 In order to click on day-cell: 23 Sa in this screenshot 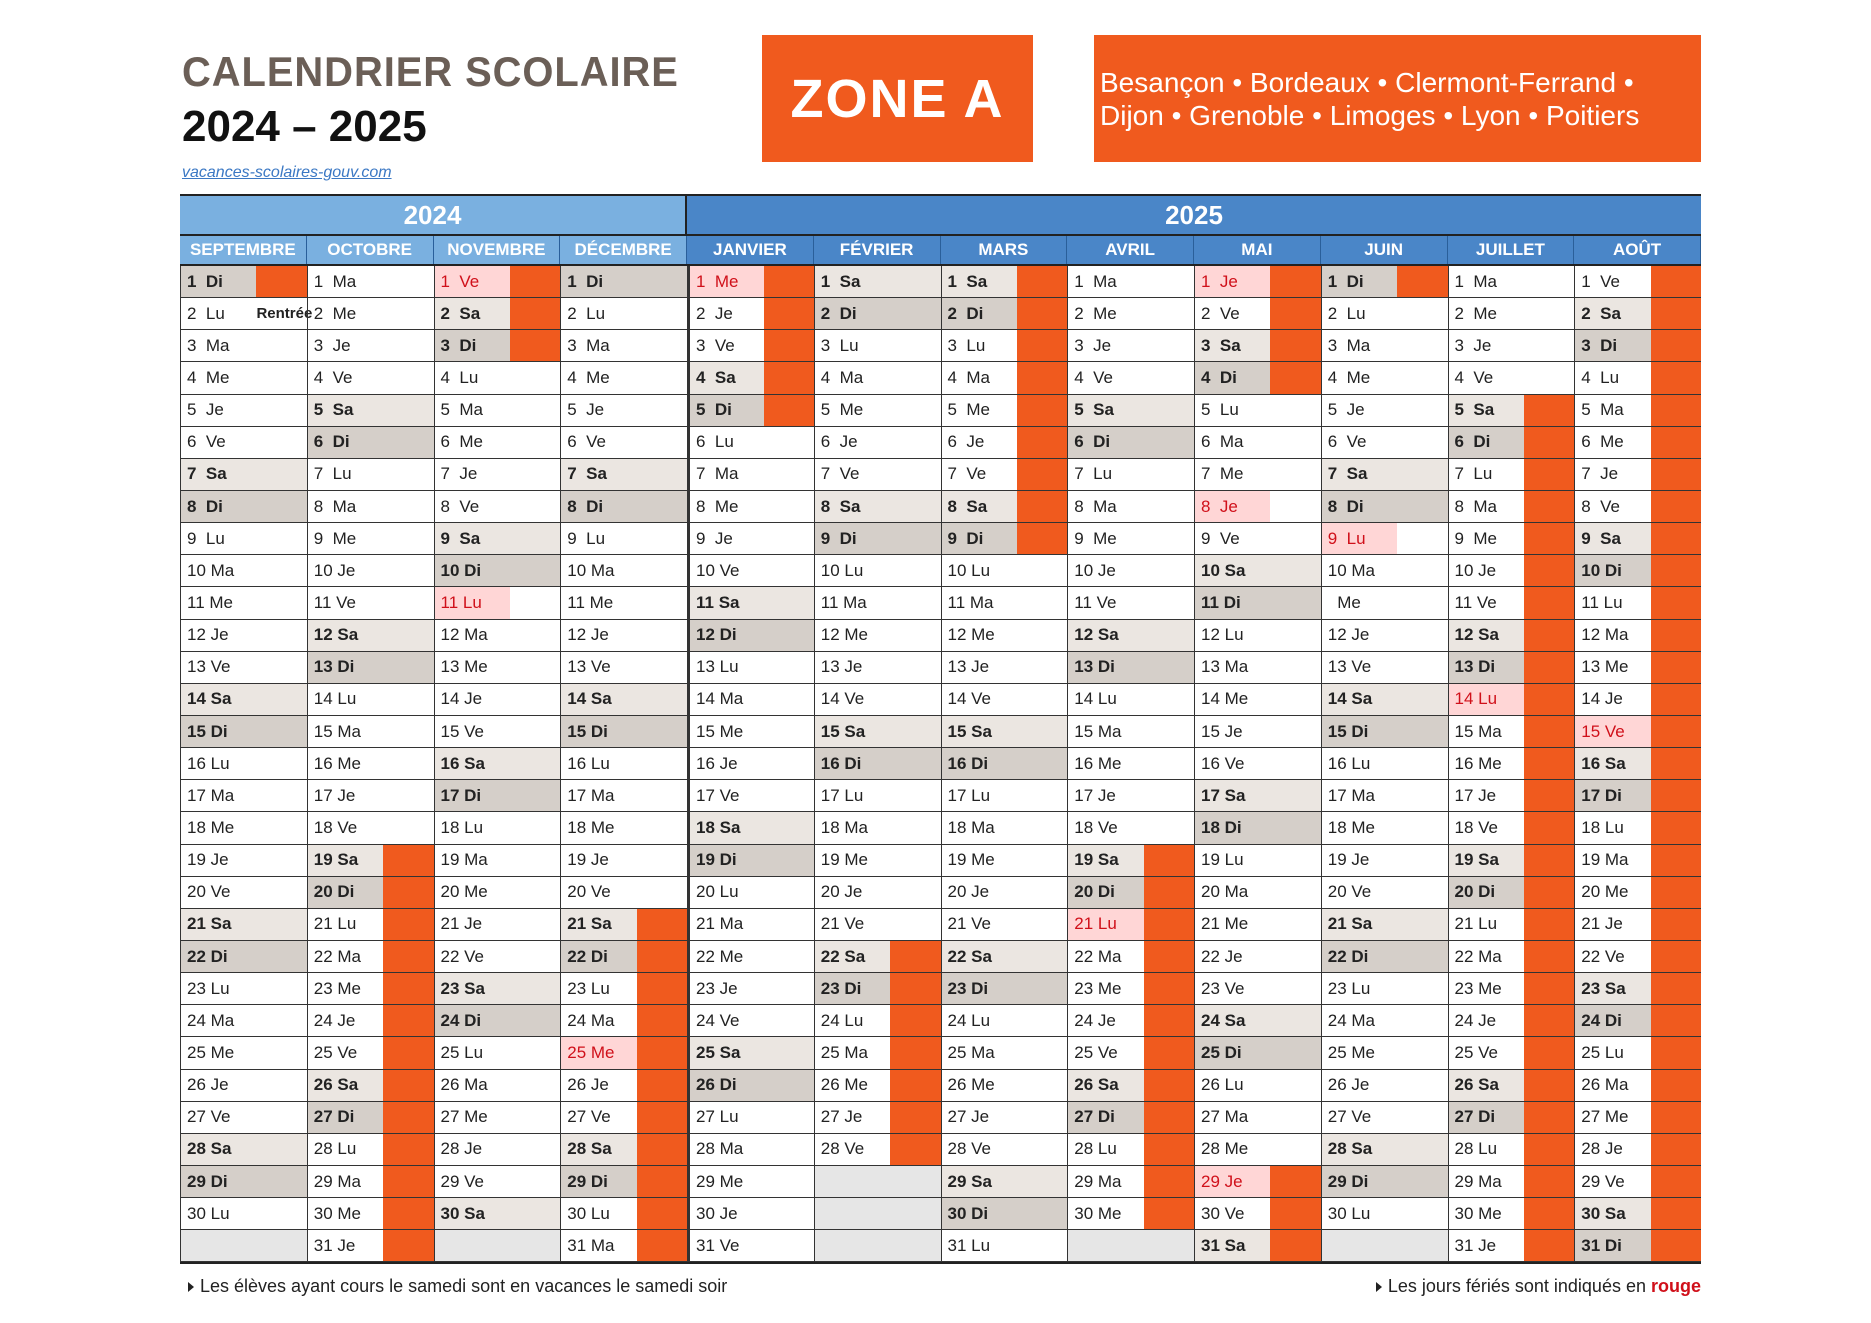, I will do `click(497, 989)`.